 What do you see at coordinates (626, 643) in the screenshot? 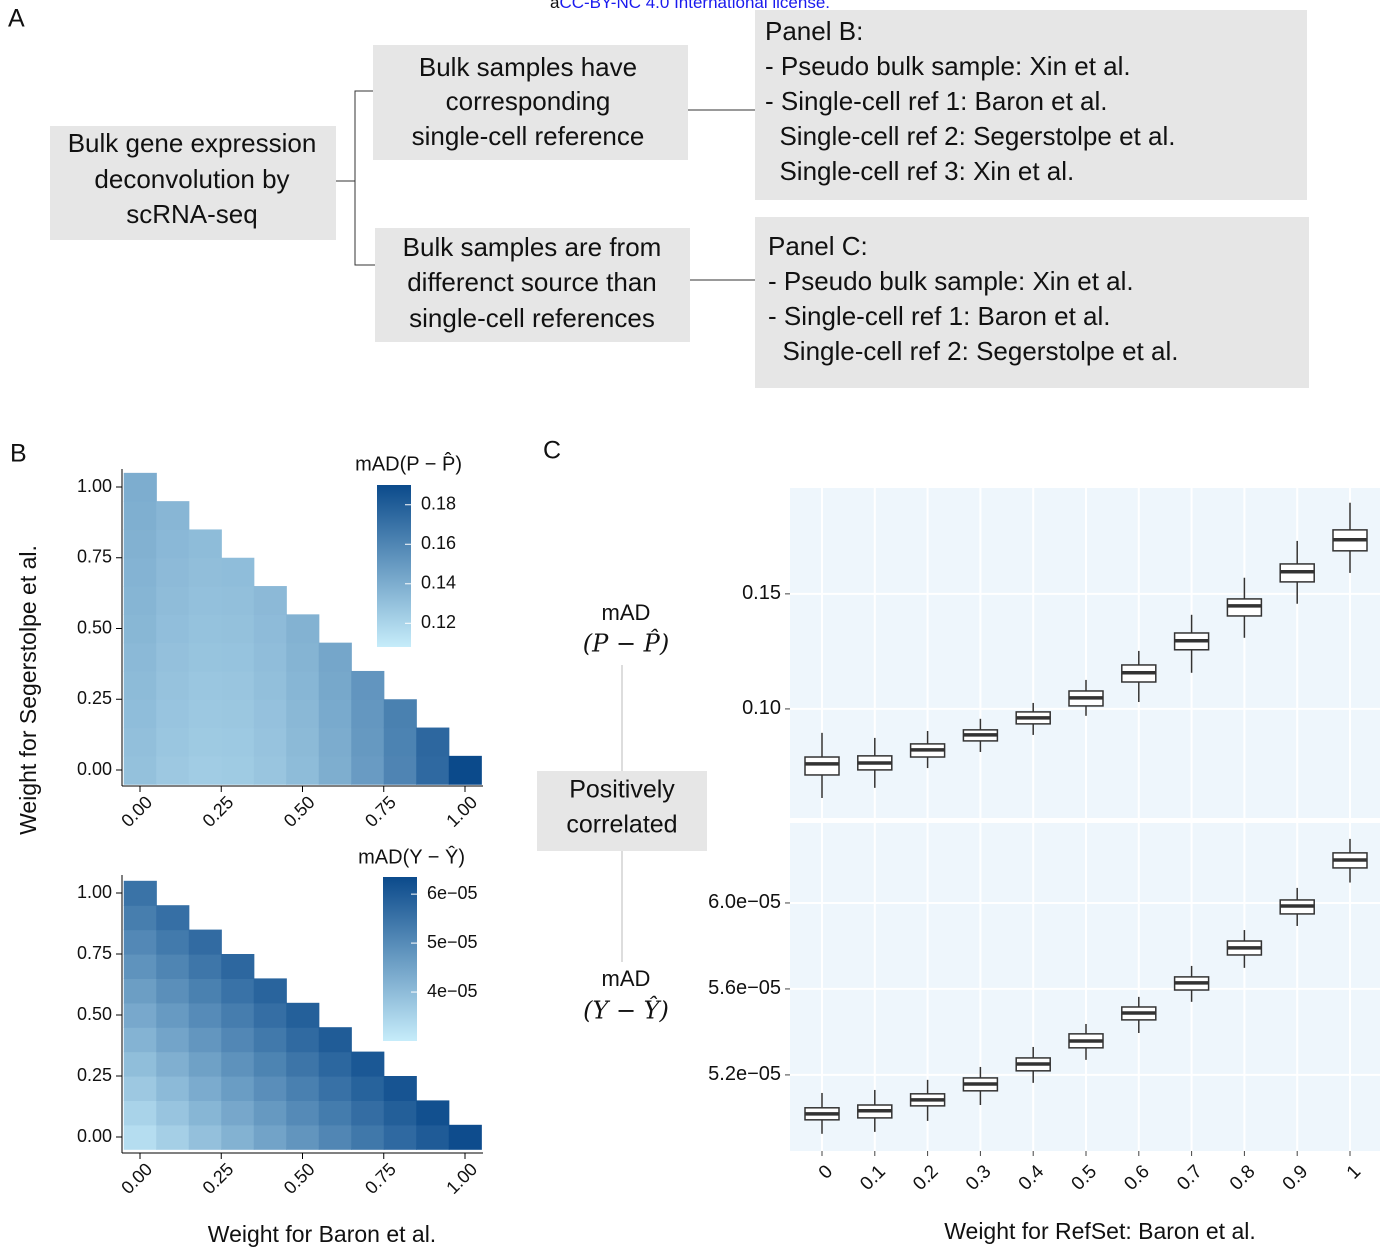
I see `side-label: (P − P̂)` at bounding box center [626, 643].